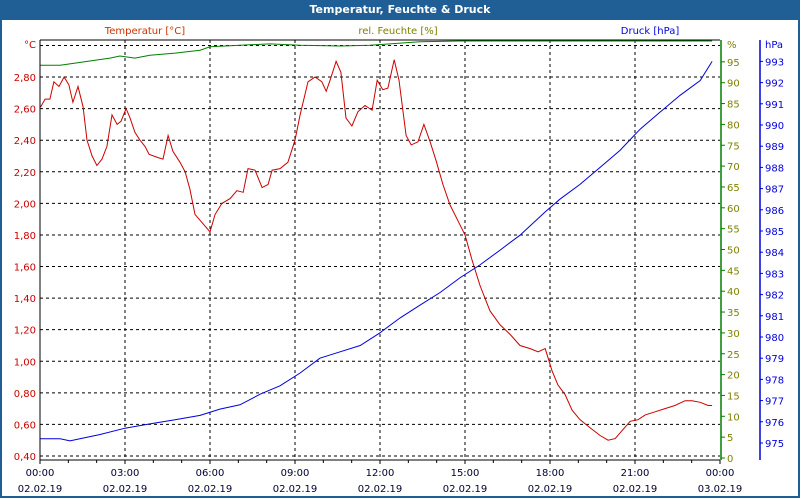  What do you see at coordinates (774, 84) in the screenshot?
I see `pressure-tick-label: 992` at bounding box center [774, 84].